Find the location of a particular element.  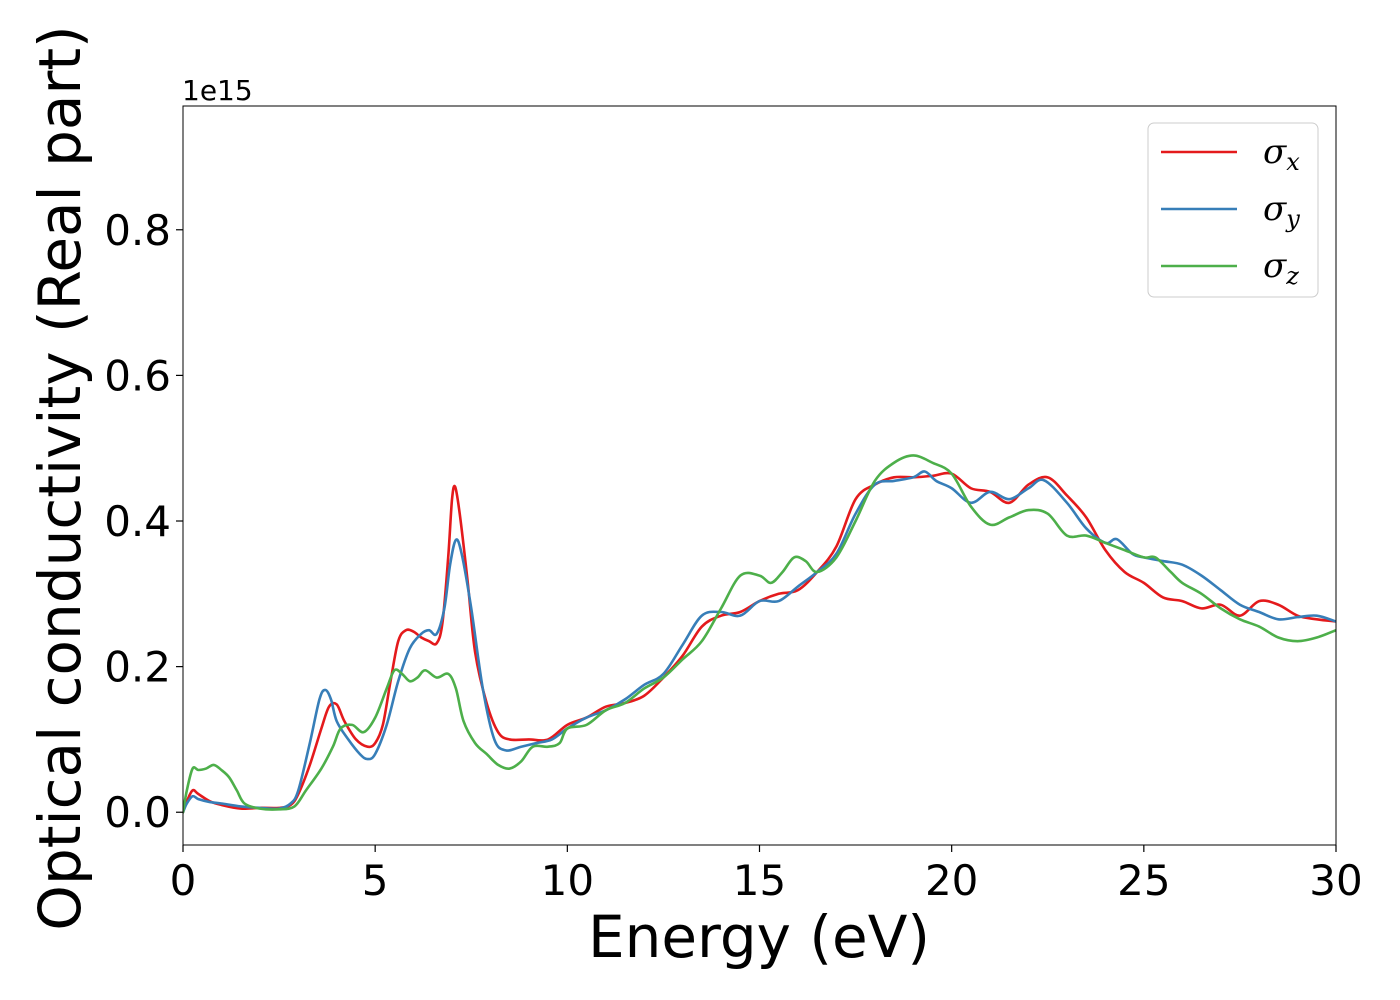

legend-label-sigma-y: σy is located at coordinates (1281, 211).